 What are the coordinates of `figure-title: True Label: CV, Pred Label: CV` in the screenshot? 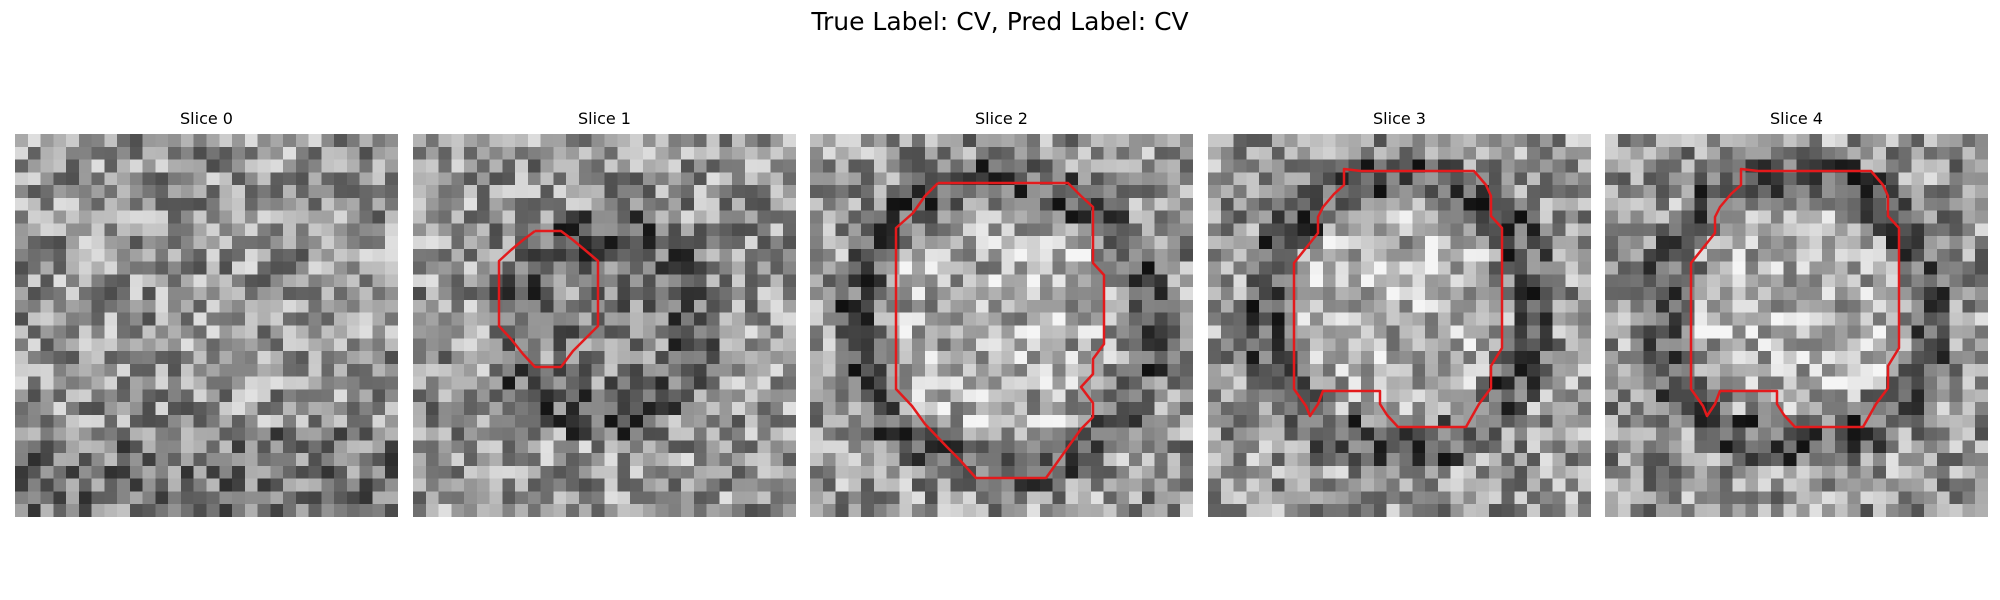 It's located at (1000, 21).